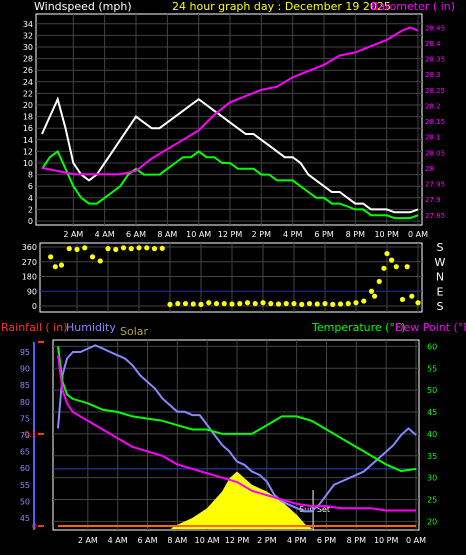 This screenshot has width=466, height=555. What do you see at coordinates (230, 234) in the screenshot?
I see `x-tick-label: 12 PM` at bounding box center [230, 234].